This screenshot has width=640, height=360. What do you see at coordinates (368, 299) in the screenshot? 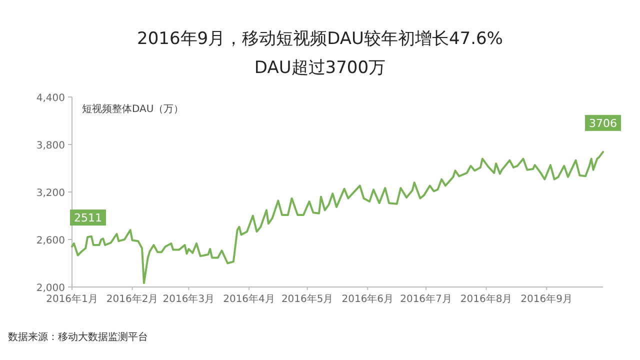
I see `x-tick-label: 2016年6月` at bounding box center [368, 299].